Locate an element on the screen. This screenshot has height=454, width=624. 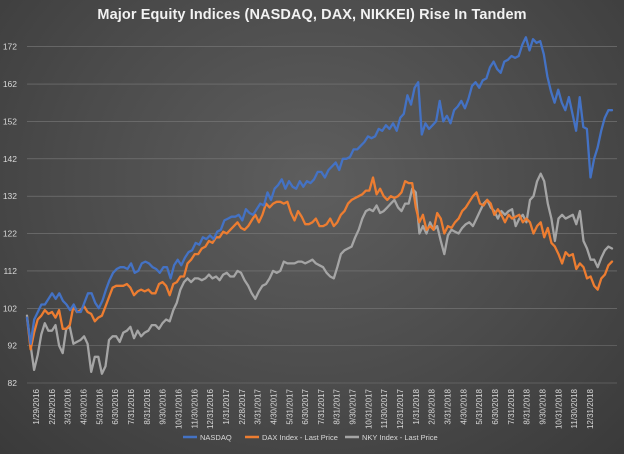
y-tick-label: 82 is located at coordinates (13, 383).